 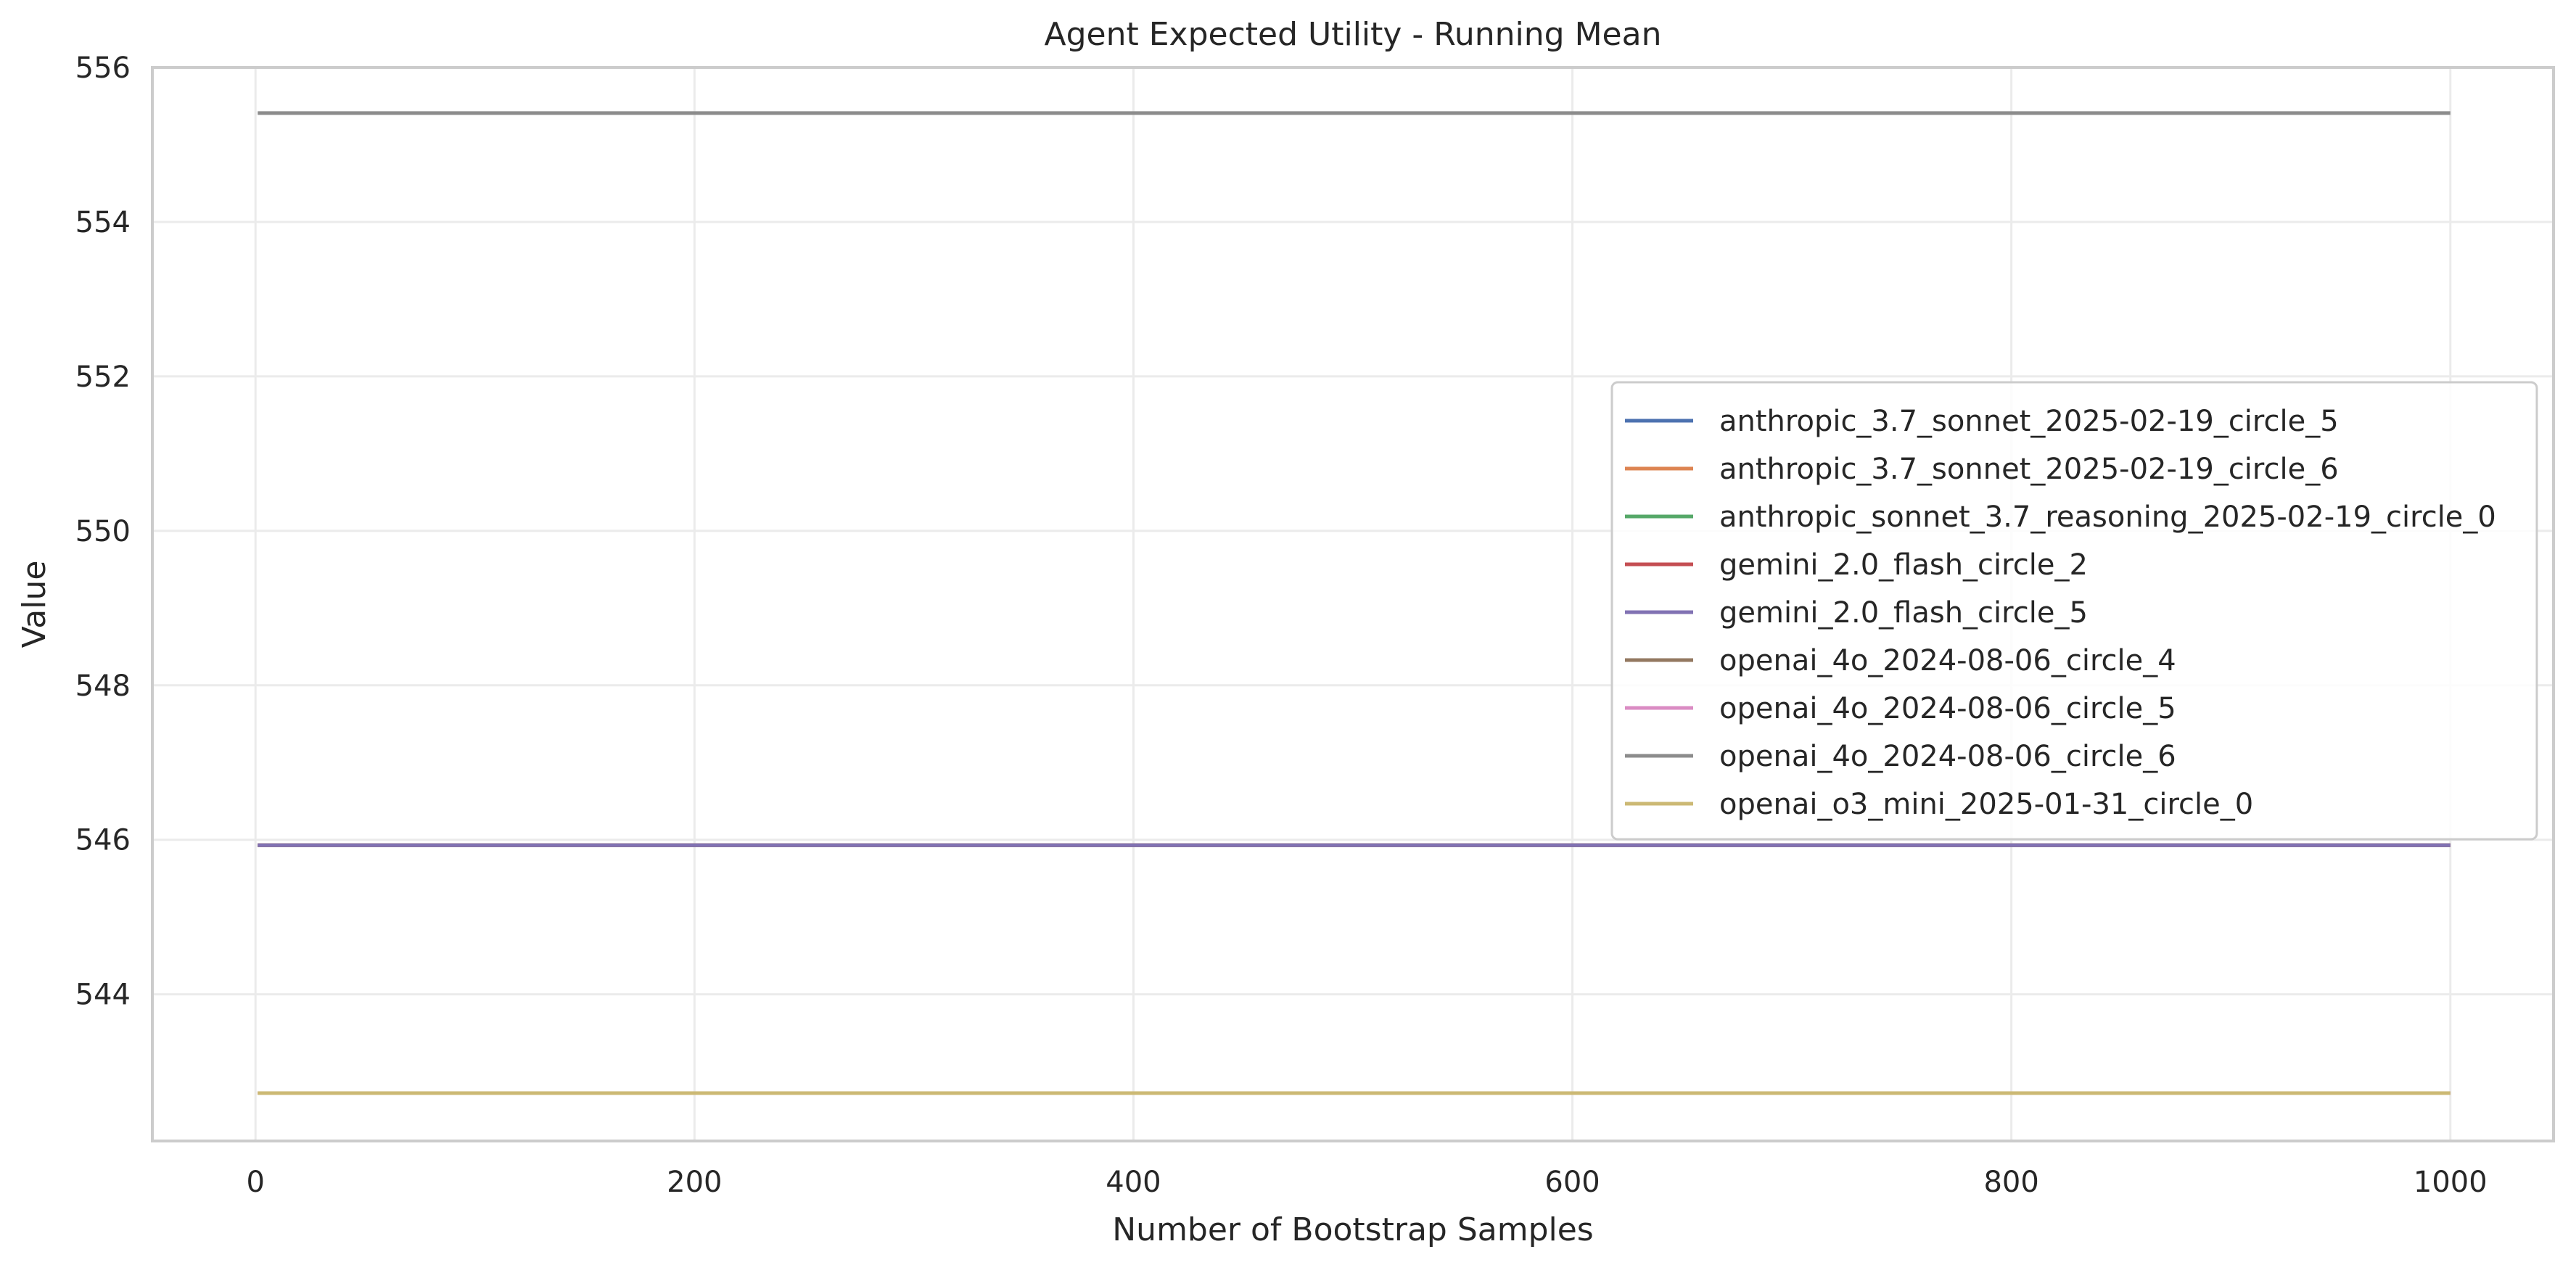 What do you see at coordinates (1133, 1182) in the screenshot?
I see `x-tick-label-2: 400` at bounding box center [1133, 1182].